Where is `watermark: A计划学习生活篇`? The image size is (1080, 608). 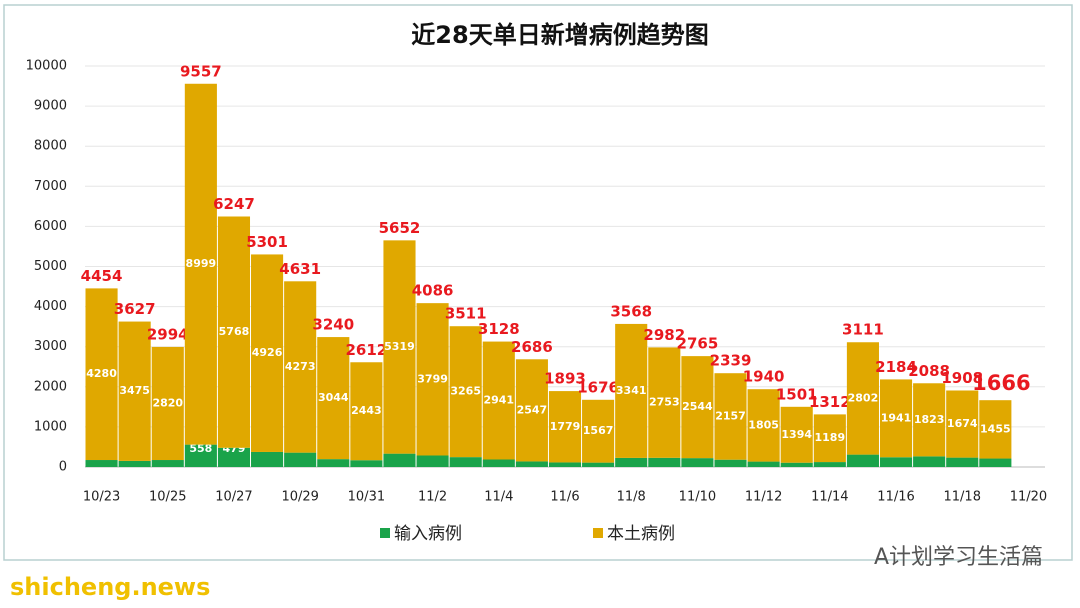 watermark: A计划学习生活篇 is located at coordinates (958, 557).